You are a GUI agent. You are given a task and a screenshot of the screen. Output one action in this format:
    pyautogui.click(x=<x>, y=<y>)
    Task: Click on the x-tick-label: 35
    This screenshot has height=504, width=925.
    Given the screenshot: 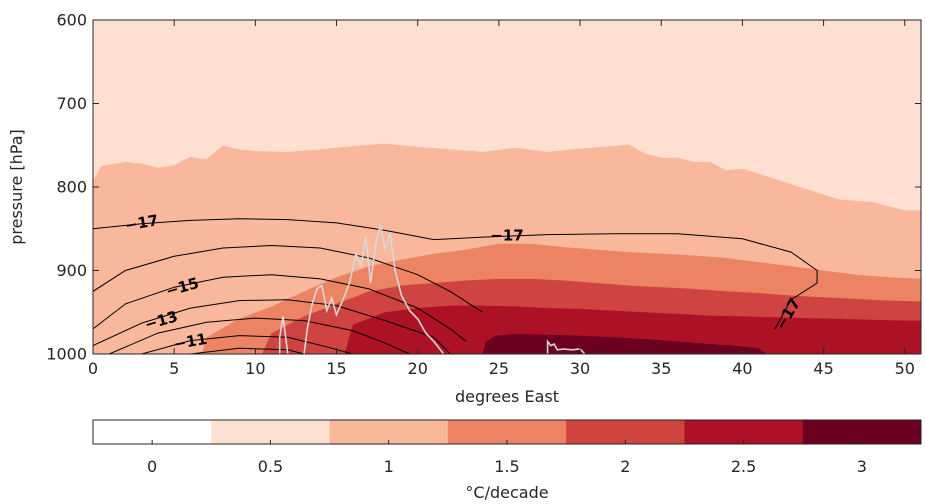 What is the action you would take?
    pyautogui.click(x=661, y=368)
    